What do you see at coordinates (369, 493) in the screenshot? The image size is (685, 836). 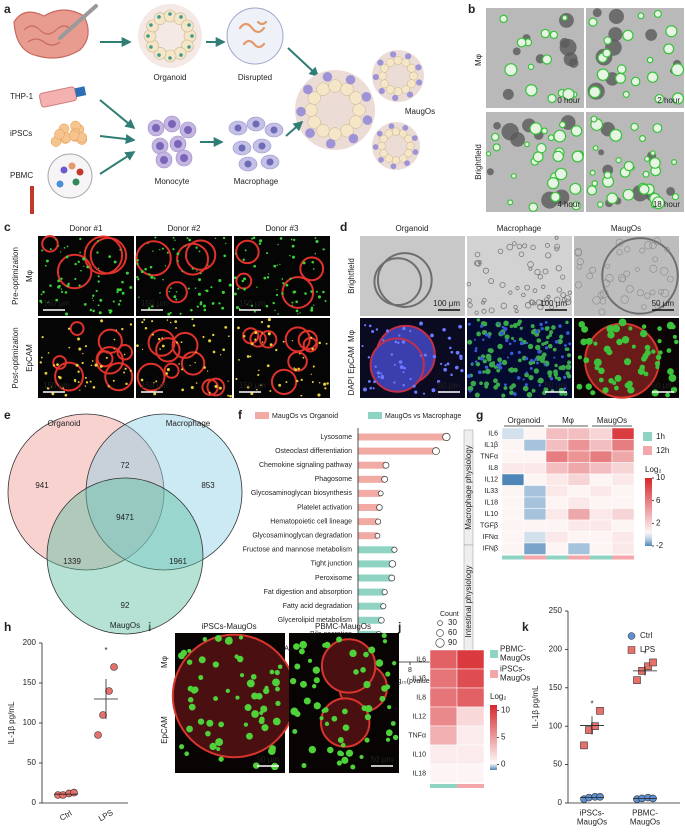 I see `bar` at bounding box center [369, 493].